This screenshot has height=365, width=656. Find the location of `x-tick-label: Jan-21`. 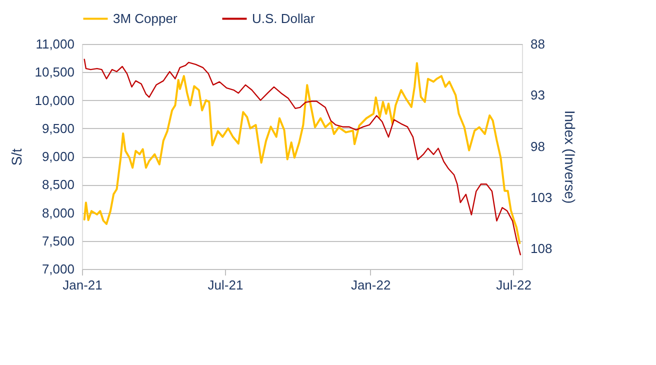

x-tick-label: Jan-21 is located at coordinates (82, 285).